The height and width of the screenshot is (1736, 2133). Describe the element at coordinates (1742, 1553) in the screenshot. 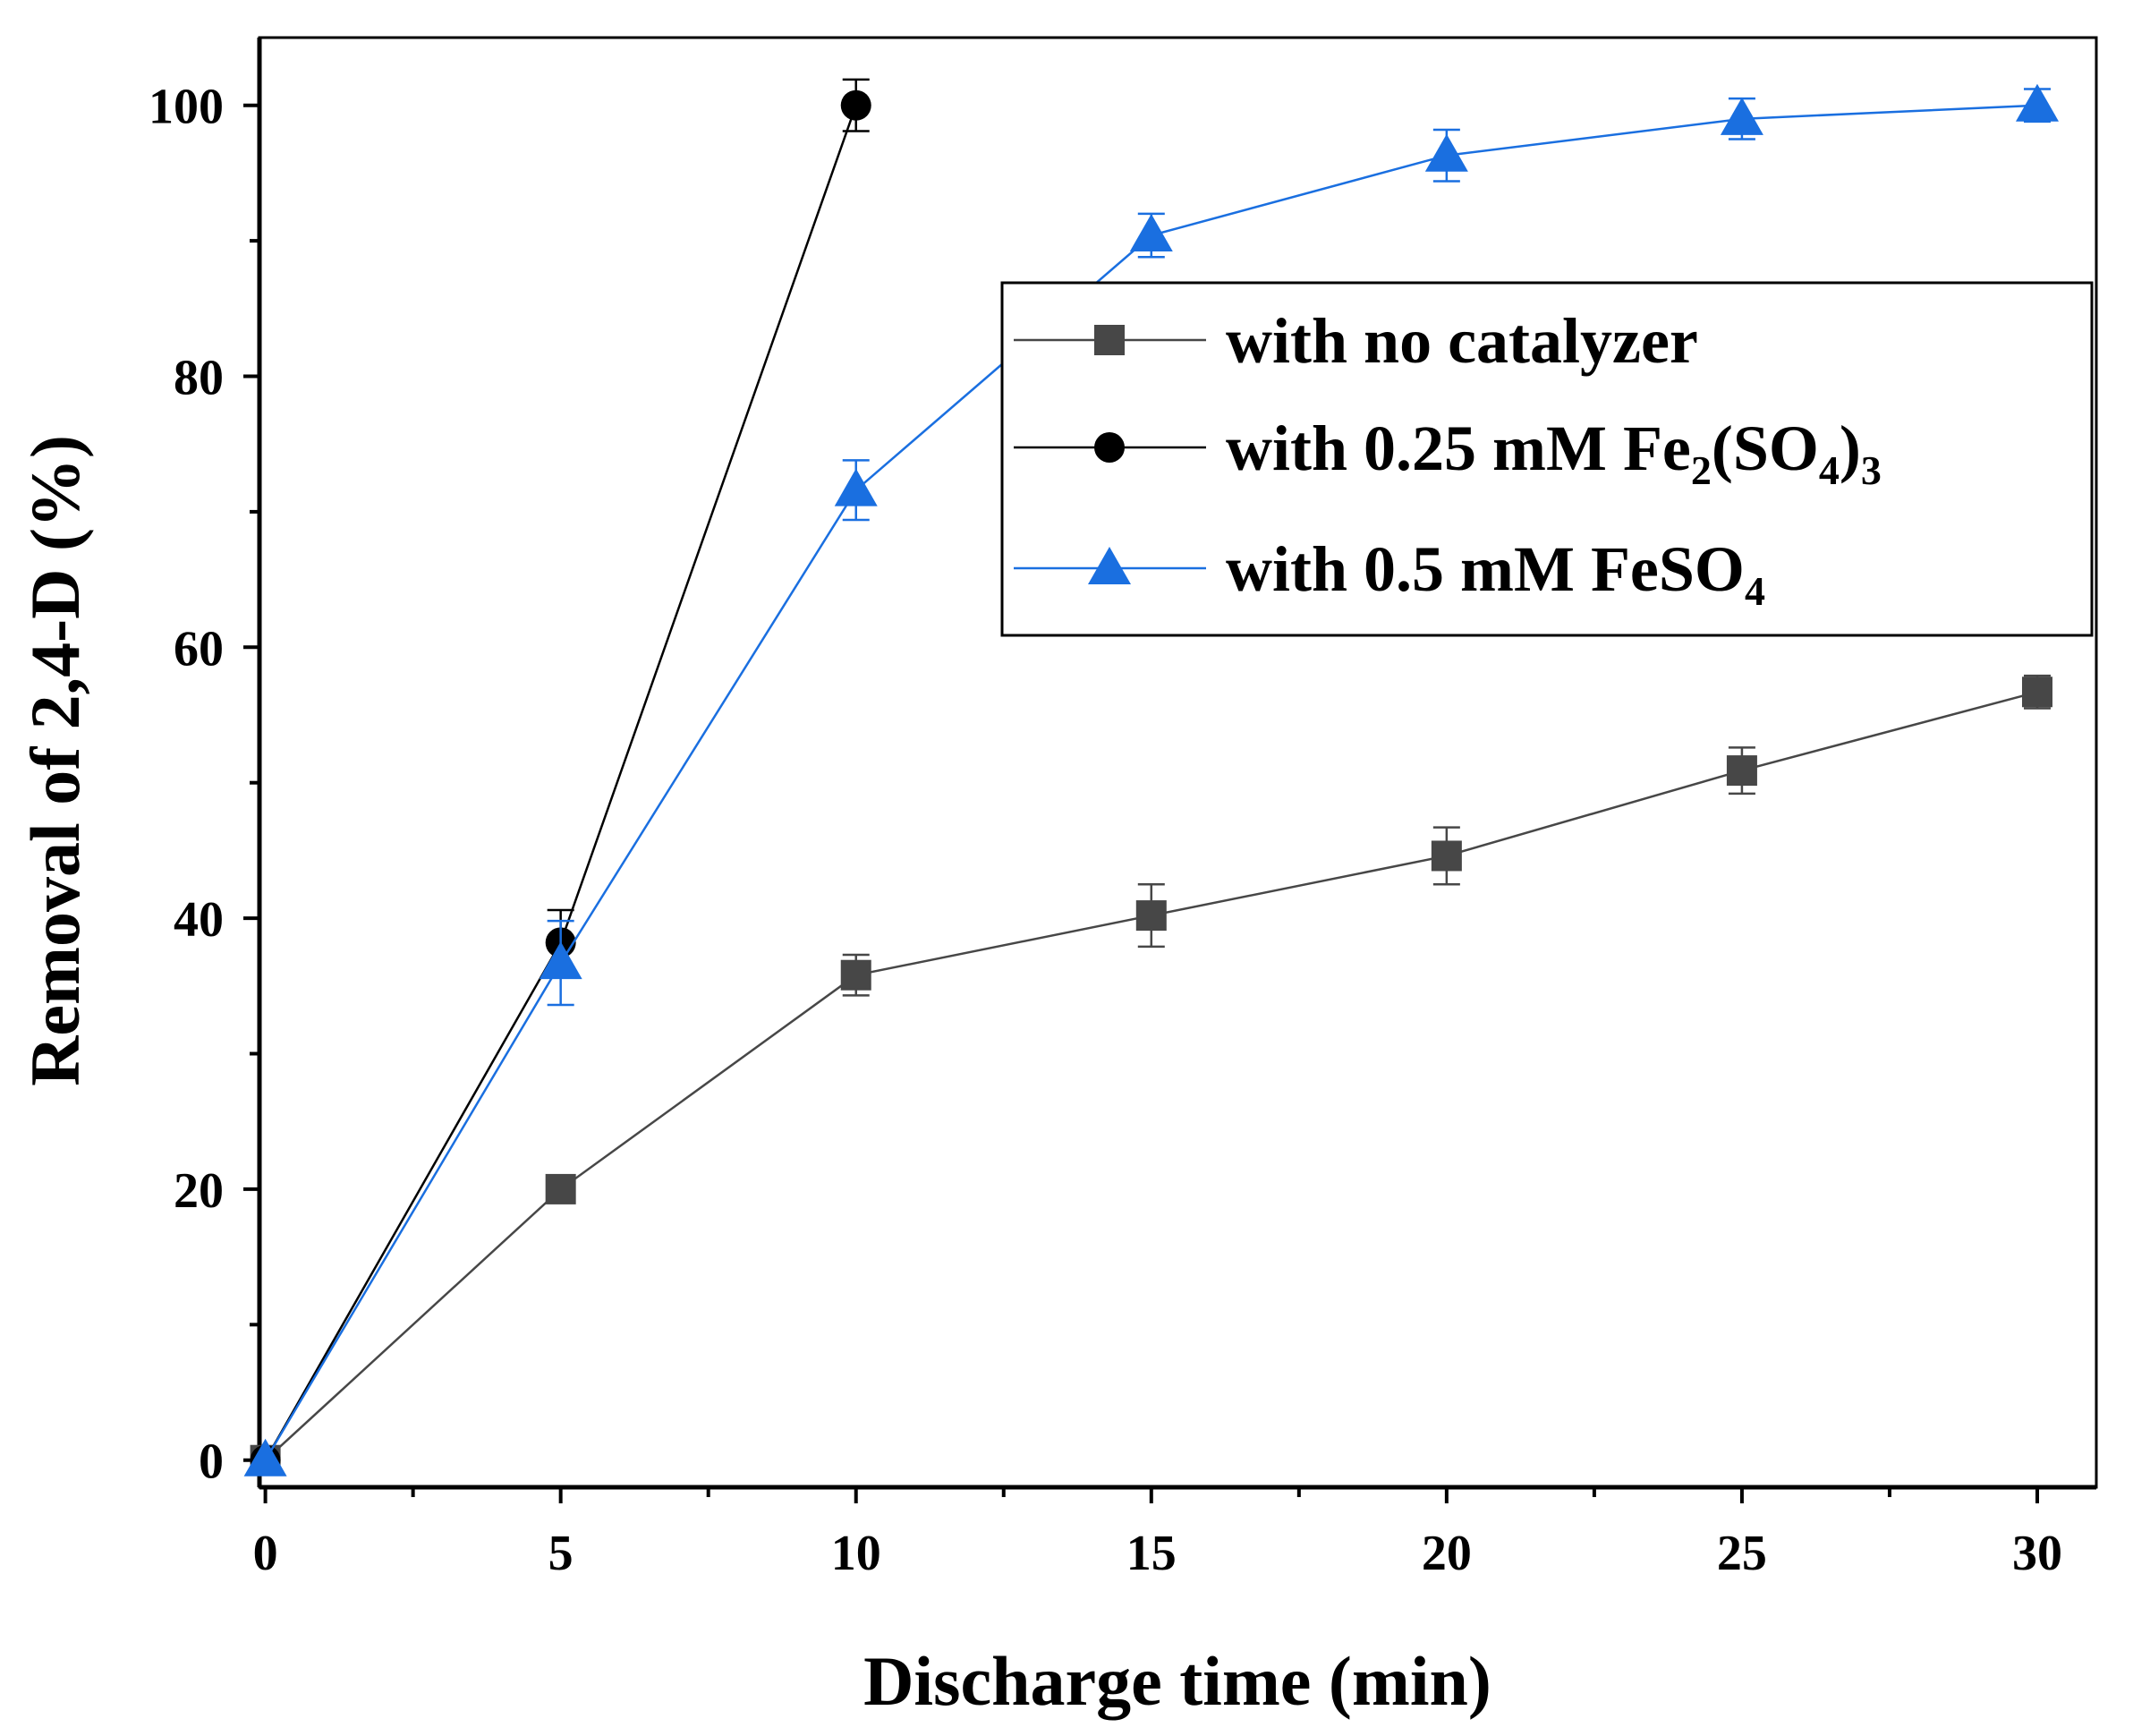

I see `x-tick-label: 25` at that location.